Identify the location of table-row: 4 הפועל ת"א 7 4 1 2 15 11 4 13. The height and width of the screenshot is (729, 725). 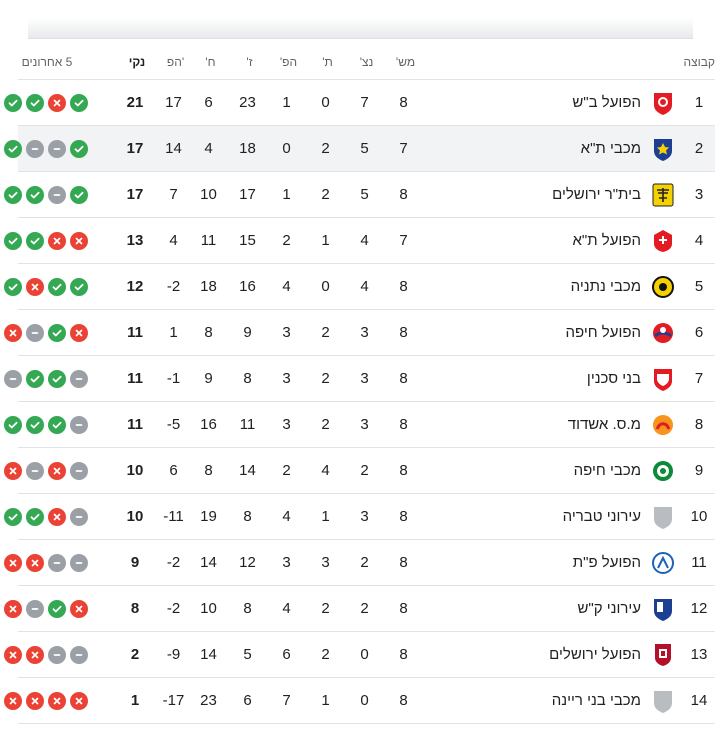
(359, 241).